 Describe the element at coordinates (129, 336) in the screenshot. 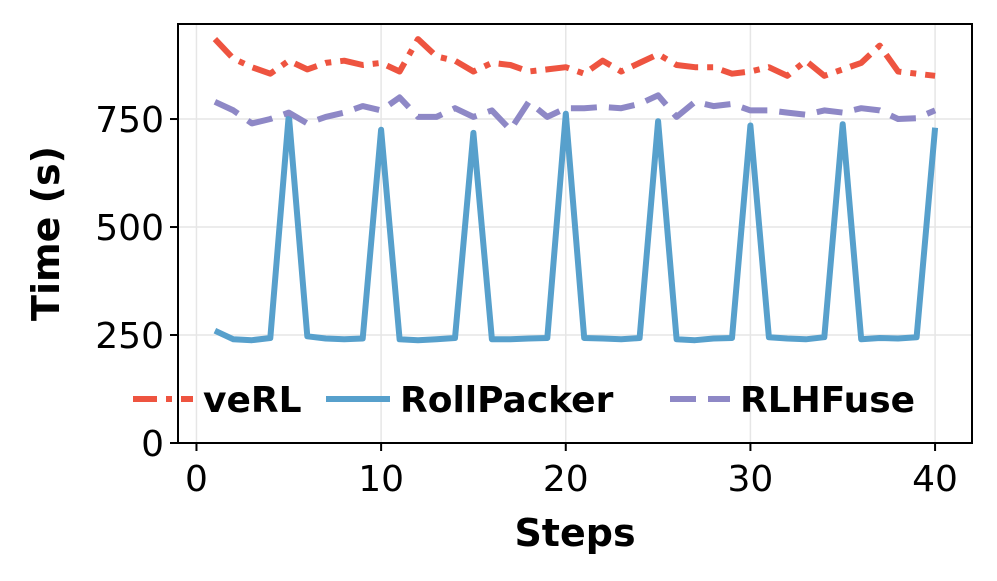

I see `y-tick-label: 250` at that location.